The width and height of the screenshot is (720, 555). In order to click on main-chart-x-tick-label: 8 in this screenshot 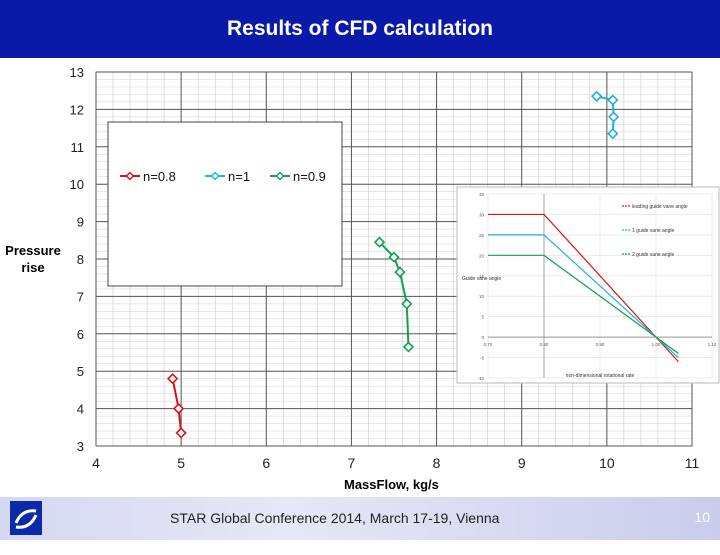, I will do `click(437, 463)`.